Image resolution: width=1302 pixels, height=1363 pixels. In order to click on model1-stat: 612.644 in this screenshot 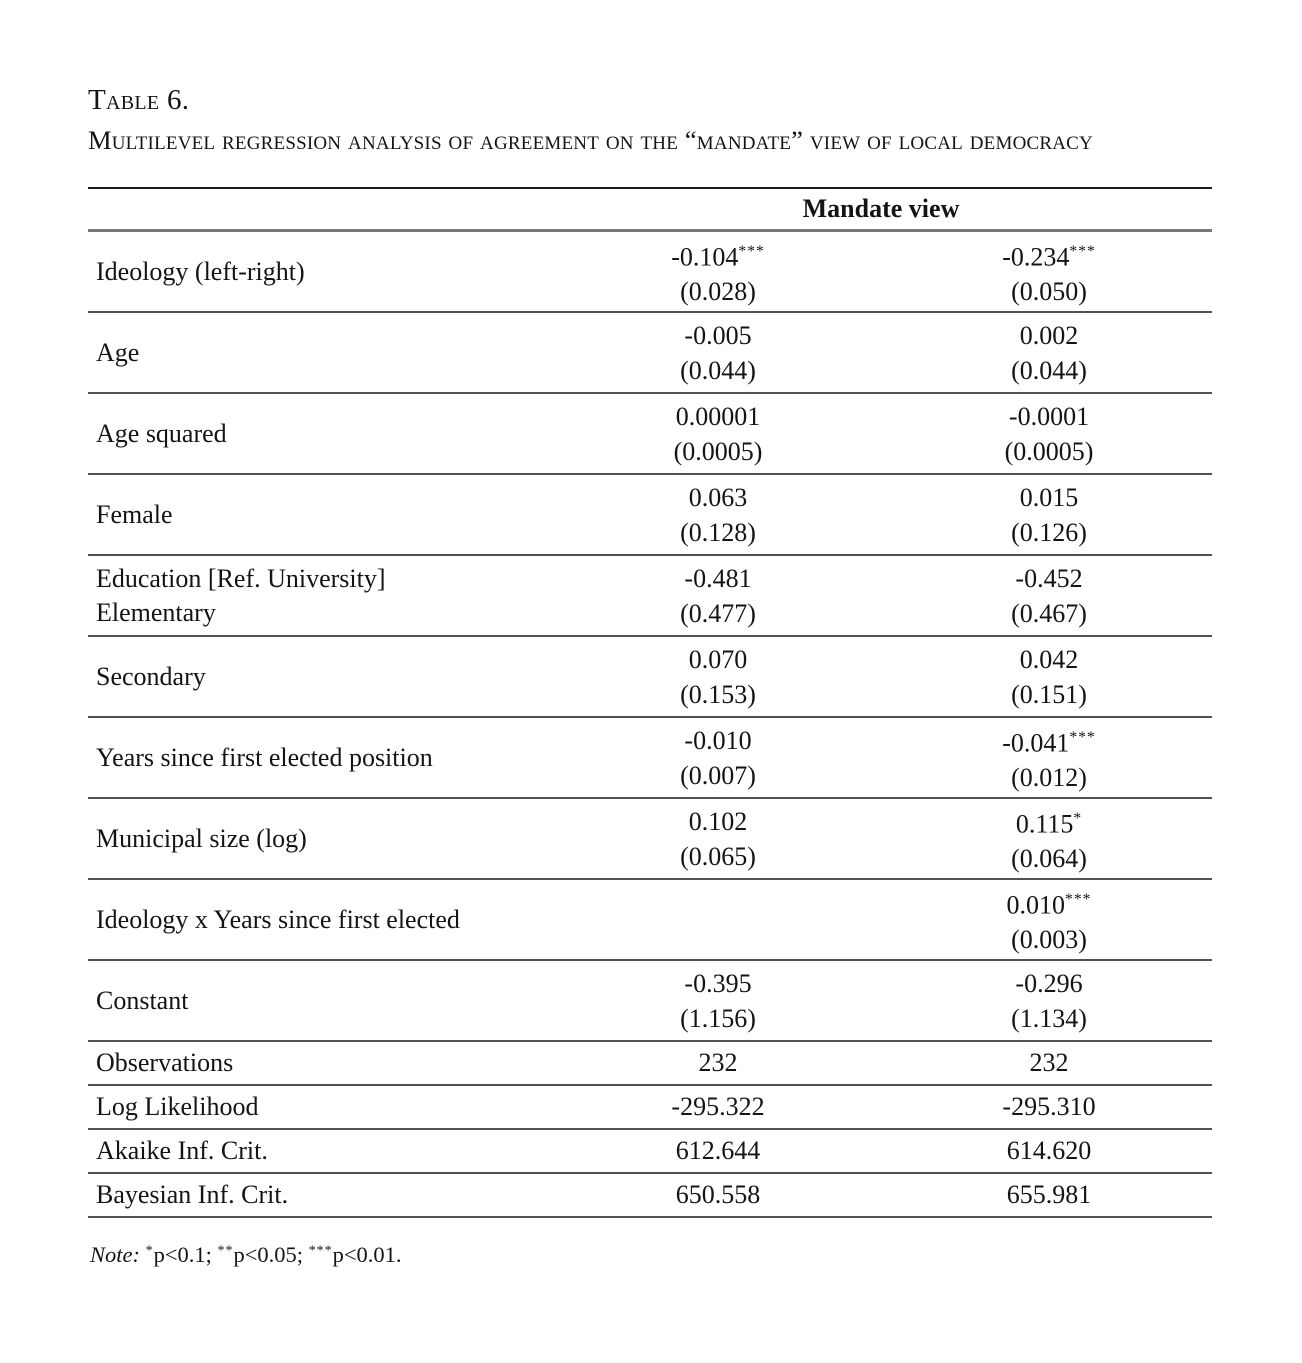, I will do `click(718, 1150)`.